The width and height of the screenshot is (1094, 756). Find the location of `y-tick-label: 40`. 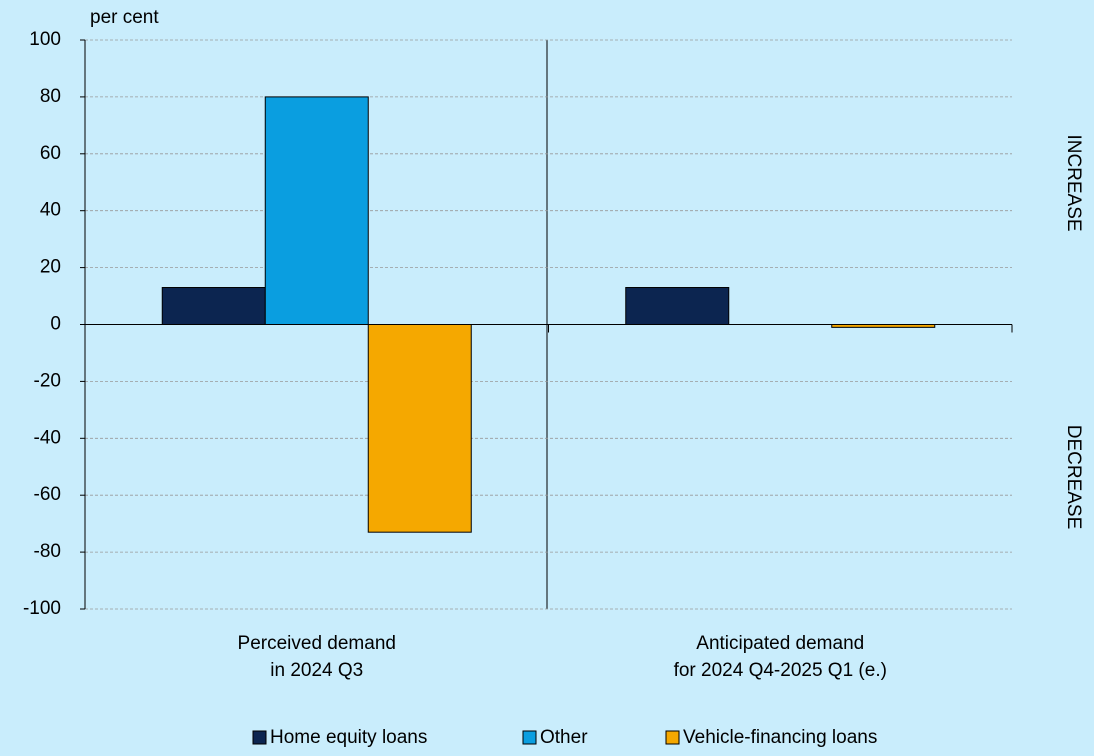

y-tick-label: 40 is located at coordinates (50, 210).